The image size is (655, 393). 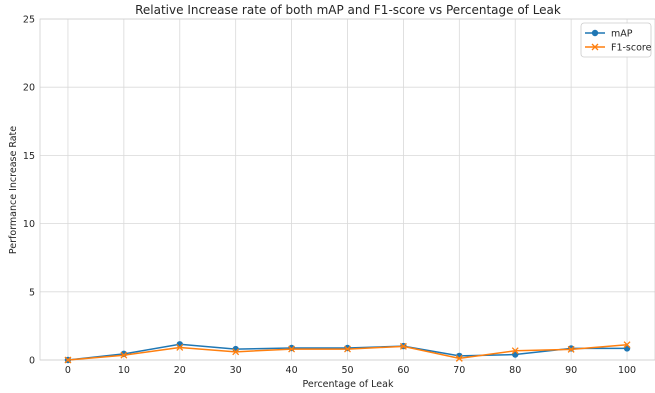 What do you see at coordinates (236, 370) in the screenshot?
I see `x-tick-label: 30` at bounding box center [236, 370].